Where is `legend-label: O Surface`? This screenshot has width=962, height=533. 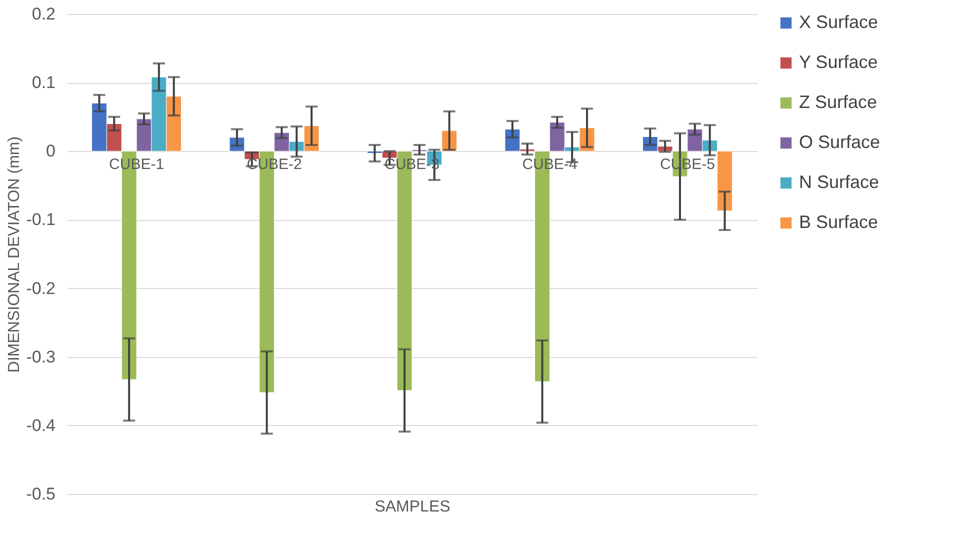
legend-label: O Surface is located at coordinates (839, 142).